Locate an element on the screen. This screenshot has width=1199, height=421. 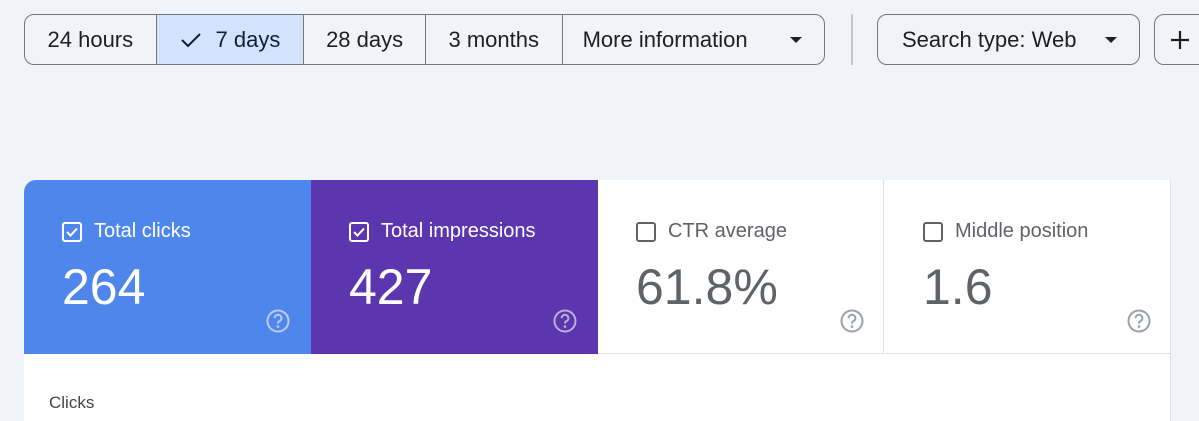
metric-card: Total impressions 427 is located at coordinates (454, 267).